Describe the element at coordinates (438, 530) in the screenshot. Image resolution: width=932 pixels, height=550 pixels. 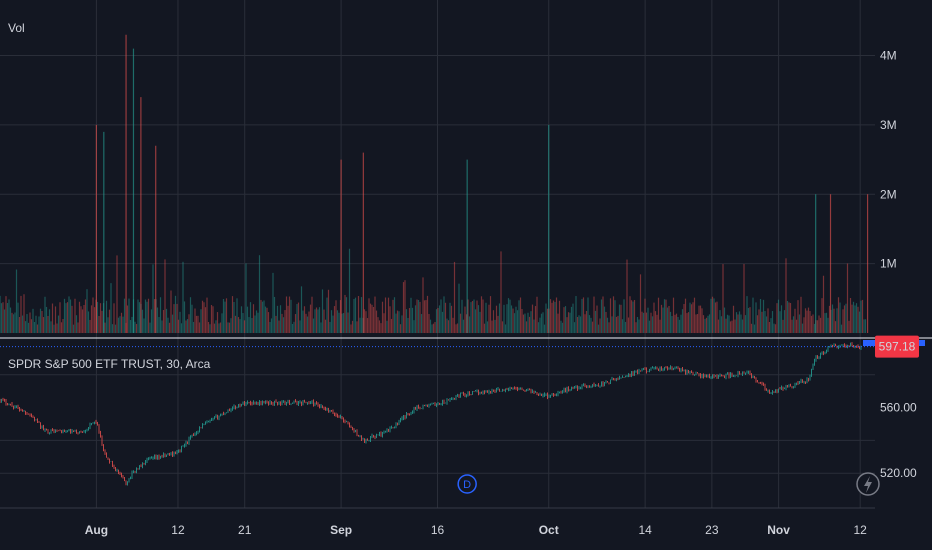
I see `time-tick-label: 16` at that location.